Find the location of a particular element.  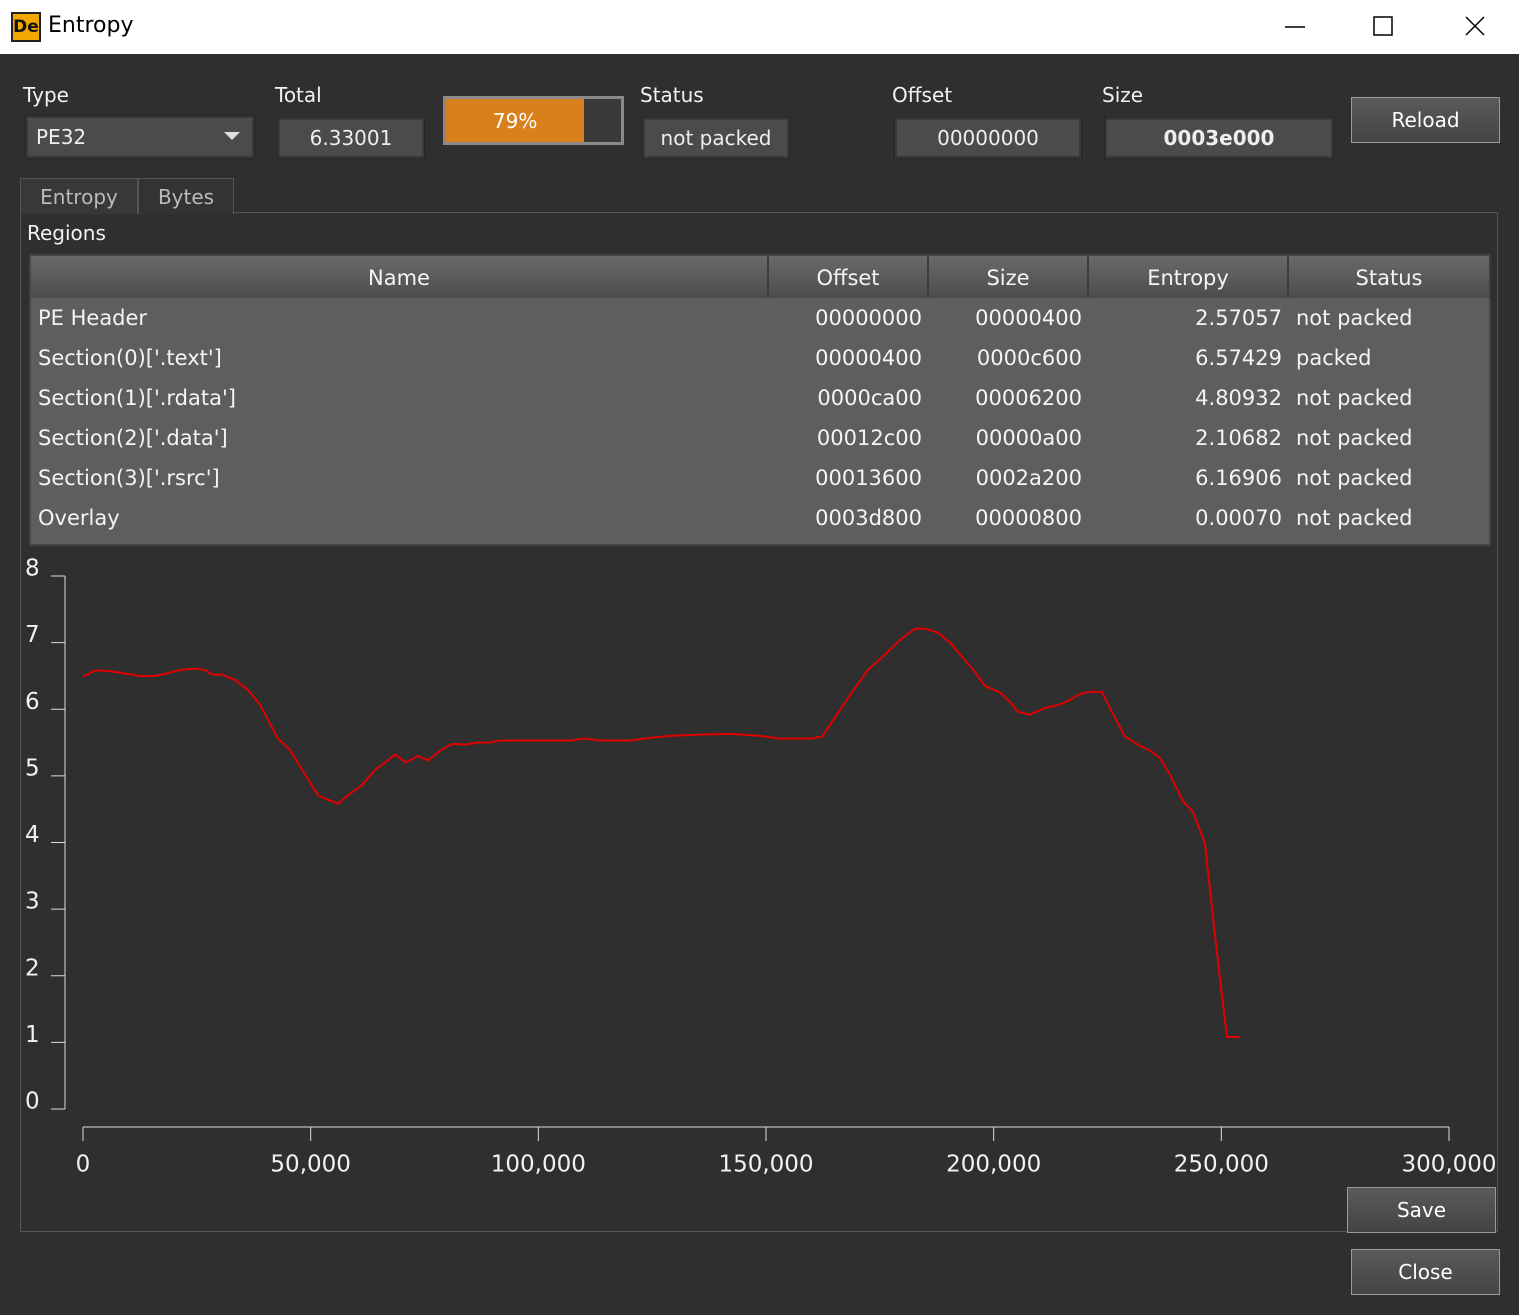

progress-bar: 79% is located at coordinates (533, 120).